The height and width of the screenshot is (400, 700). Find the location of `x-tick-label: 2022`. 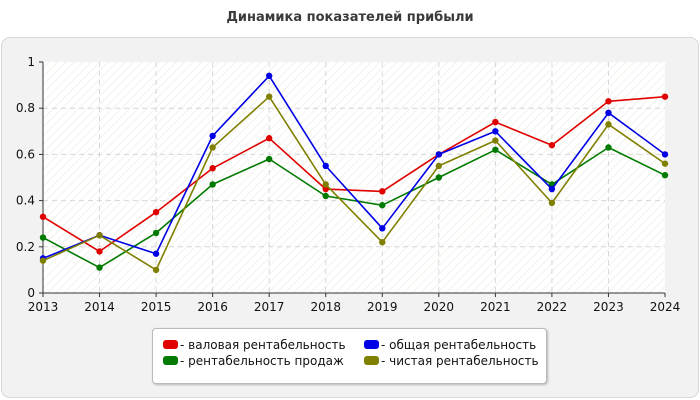

x-tick-label: 2022 is located at coordinates (552, 307).